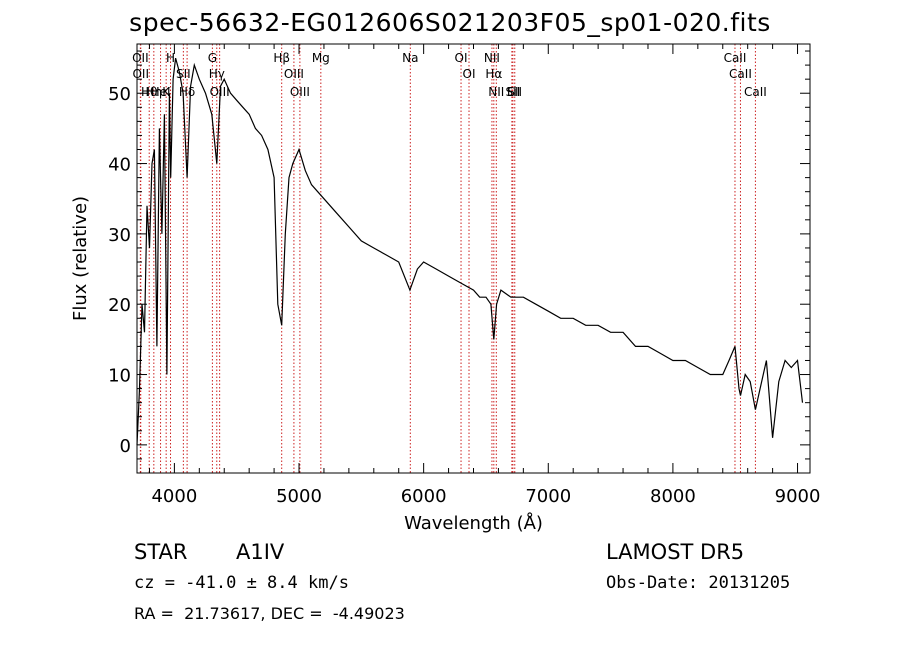  Describe the element at coordinates (166, 92) in the screenshot. I see `line-label: K` at that location.